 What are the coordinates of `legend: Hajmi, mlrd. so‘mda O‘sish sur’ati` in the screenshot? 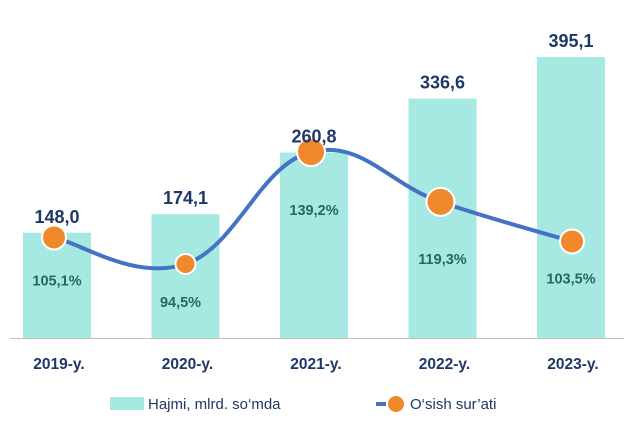 It's located at (303, 404).